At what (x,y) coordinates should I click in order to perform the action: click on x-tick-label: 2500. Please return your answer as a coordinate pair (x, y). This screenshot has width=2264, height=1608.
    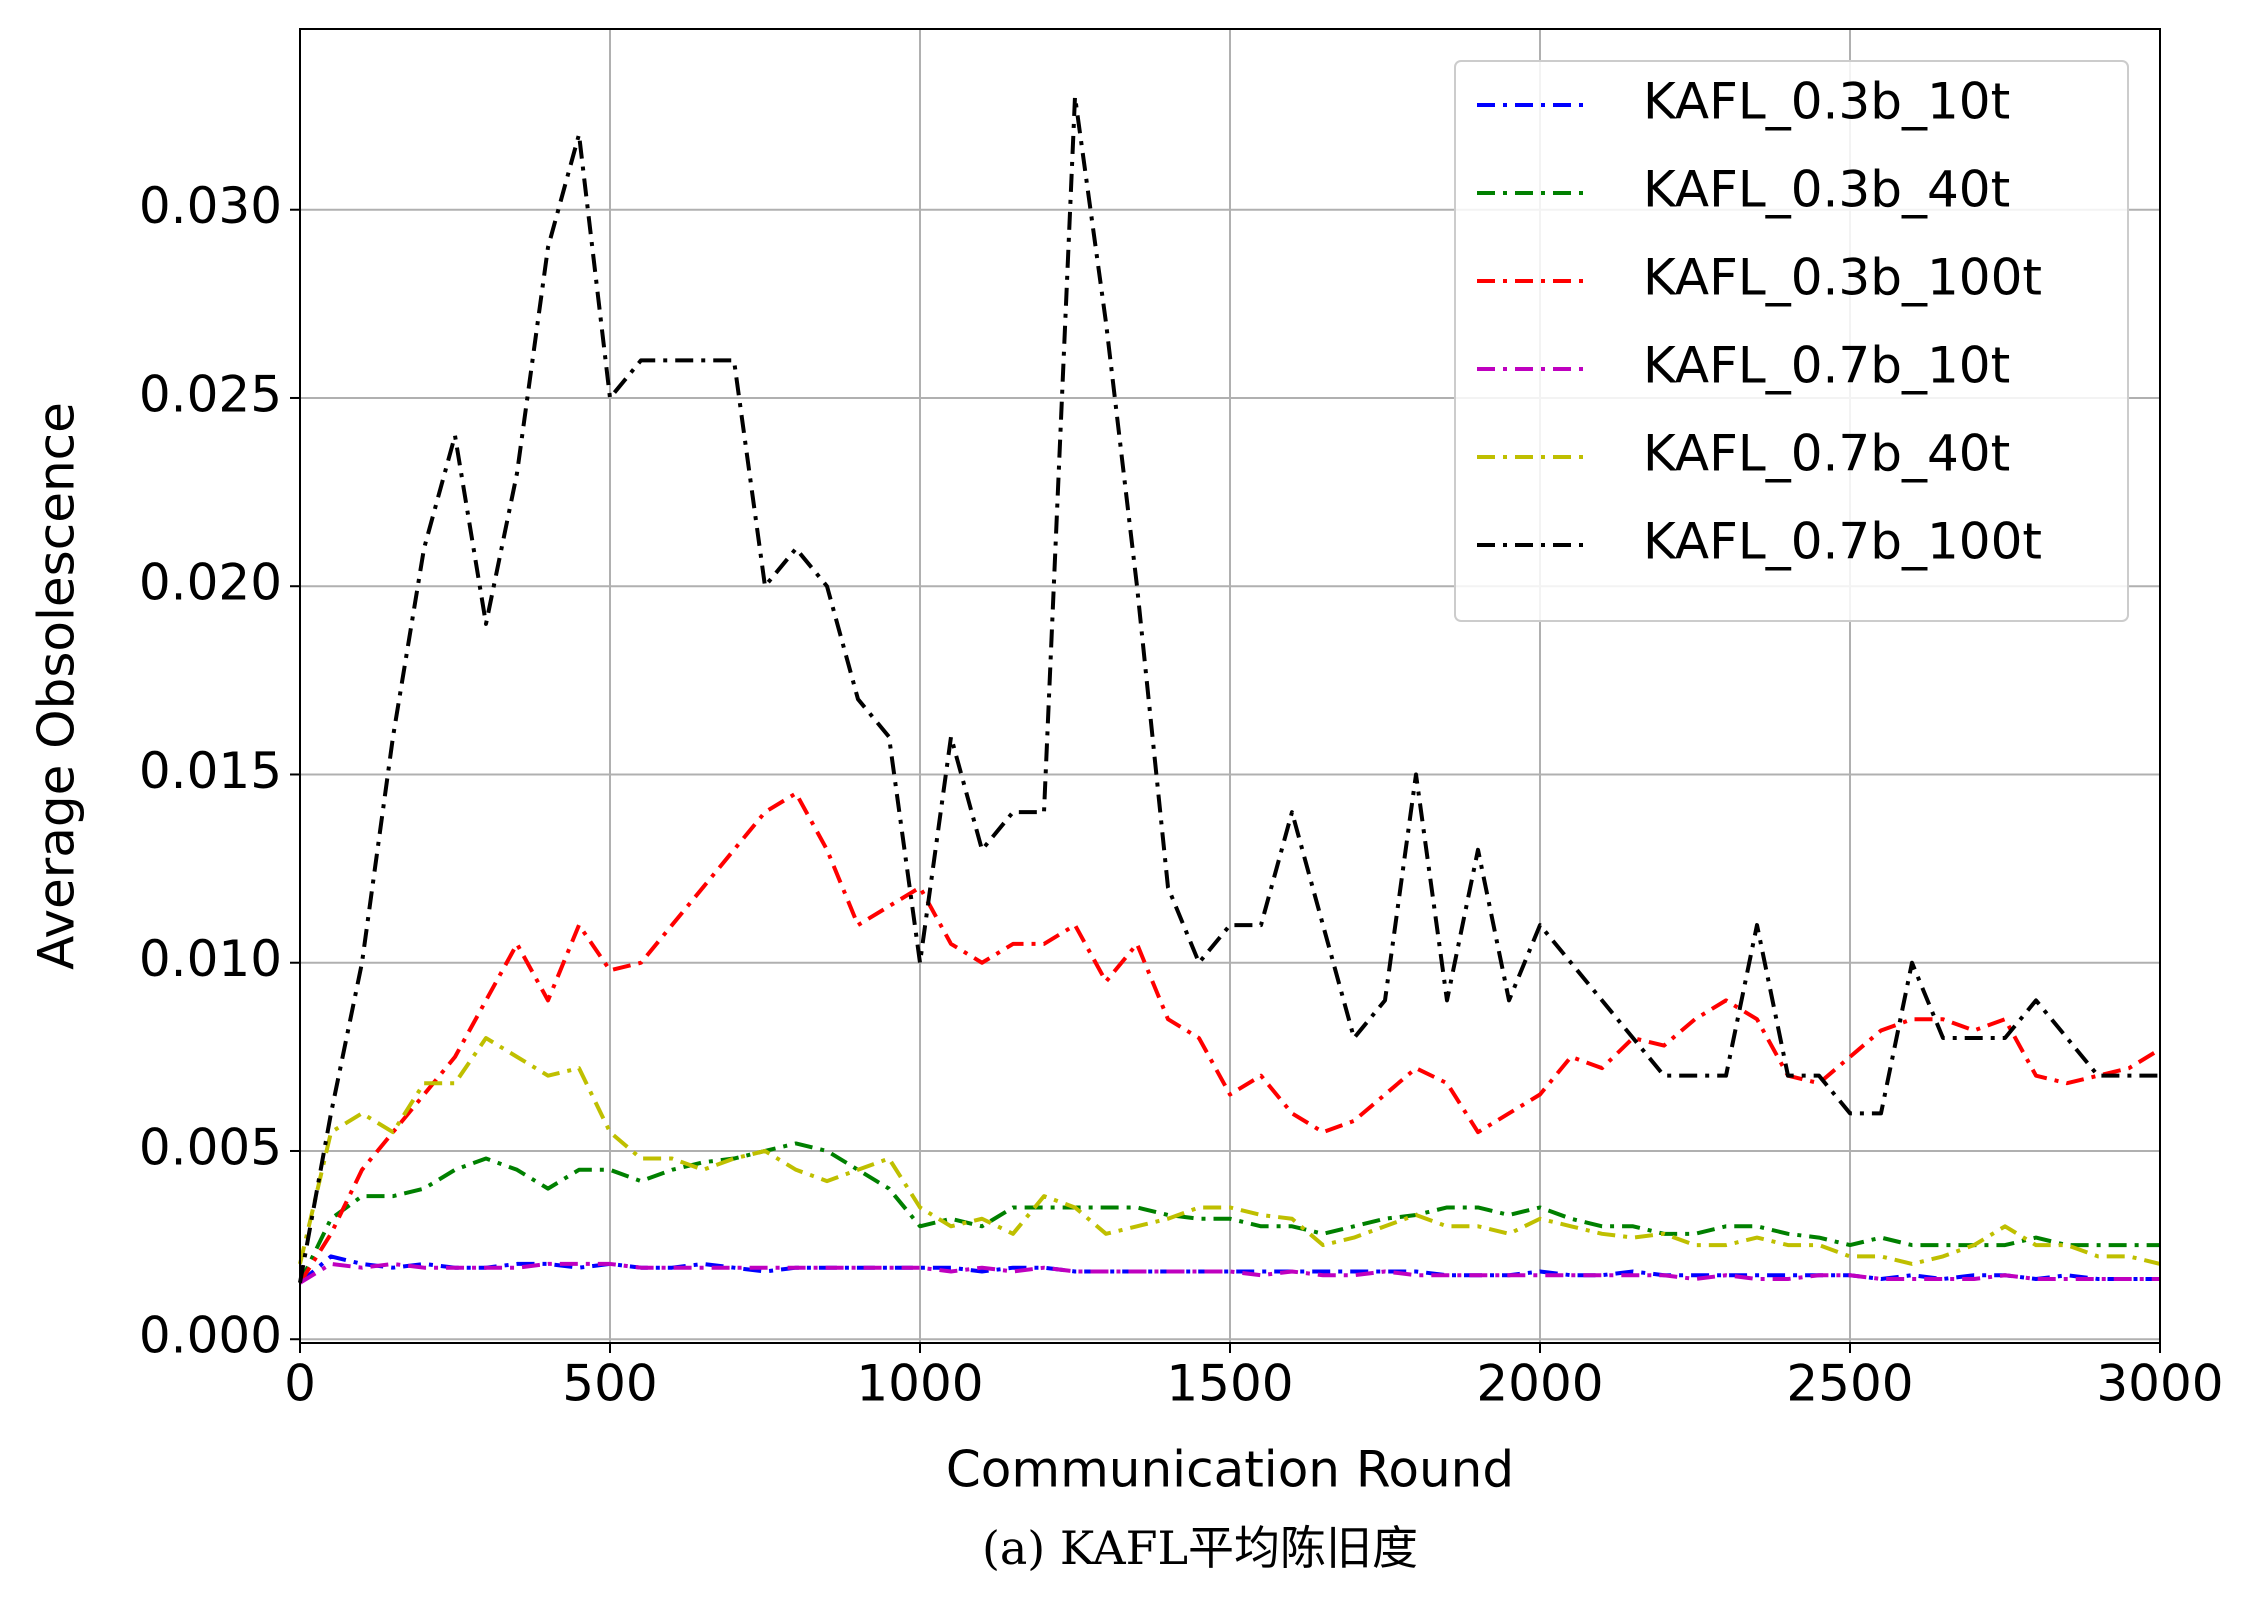
    Looking at the image, I should click on (1849, 1384).